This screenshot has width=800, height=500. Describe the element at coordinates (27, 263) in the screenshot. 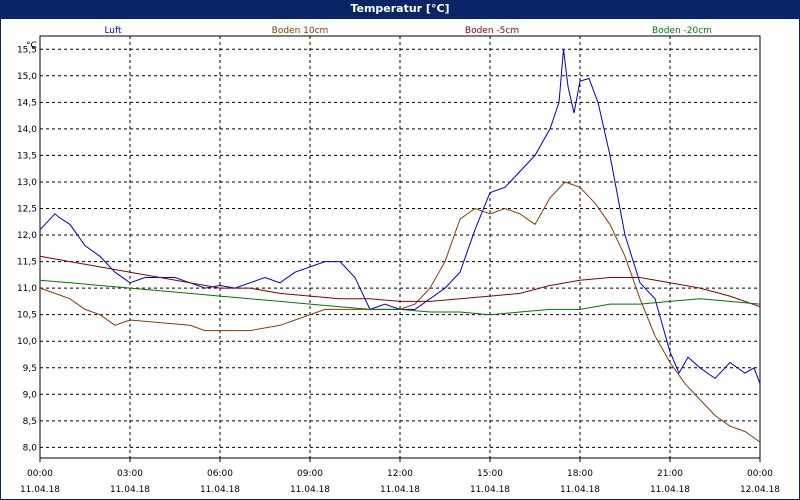

I see `y-tick-label: 11,5` at that location.